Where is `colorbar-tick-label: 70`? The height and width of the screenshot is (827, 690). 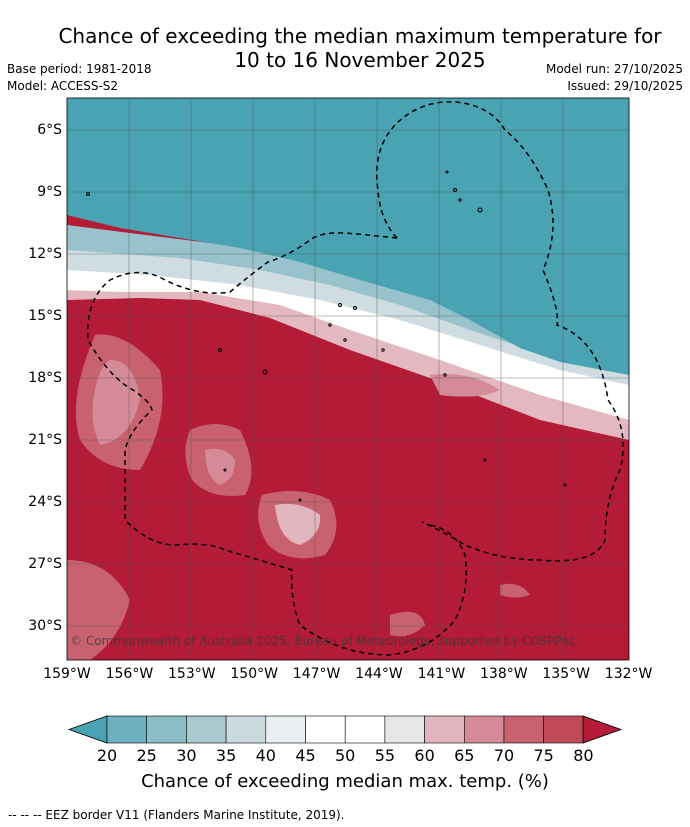 colorbar-tick-label: 70 is located at coordinates (504, 755).